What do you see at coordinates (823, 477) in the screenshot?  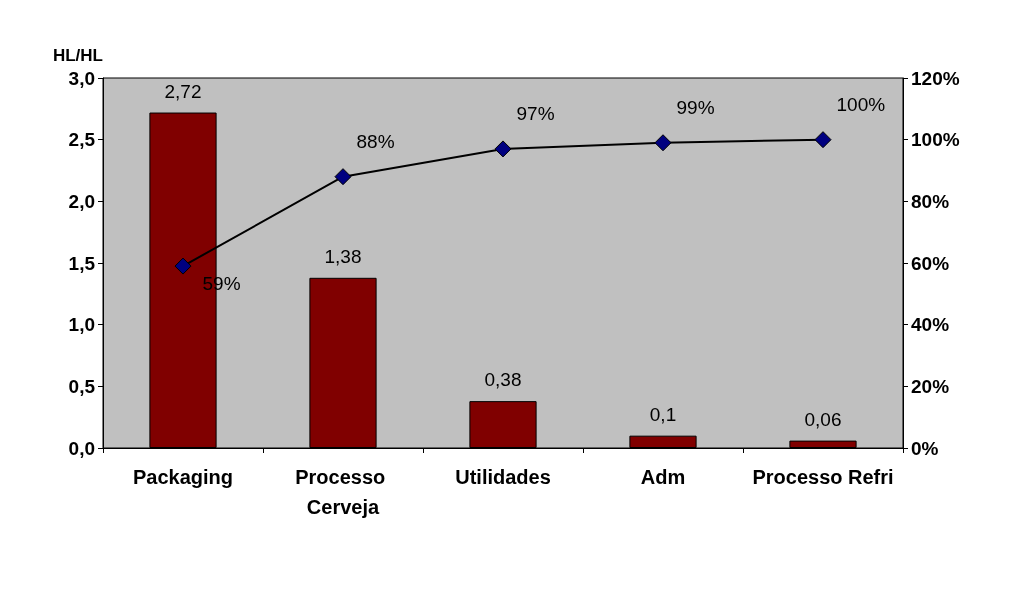 I see `x-tick-label: Processo Refri` at bounding box center [823, 477].